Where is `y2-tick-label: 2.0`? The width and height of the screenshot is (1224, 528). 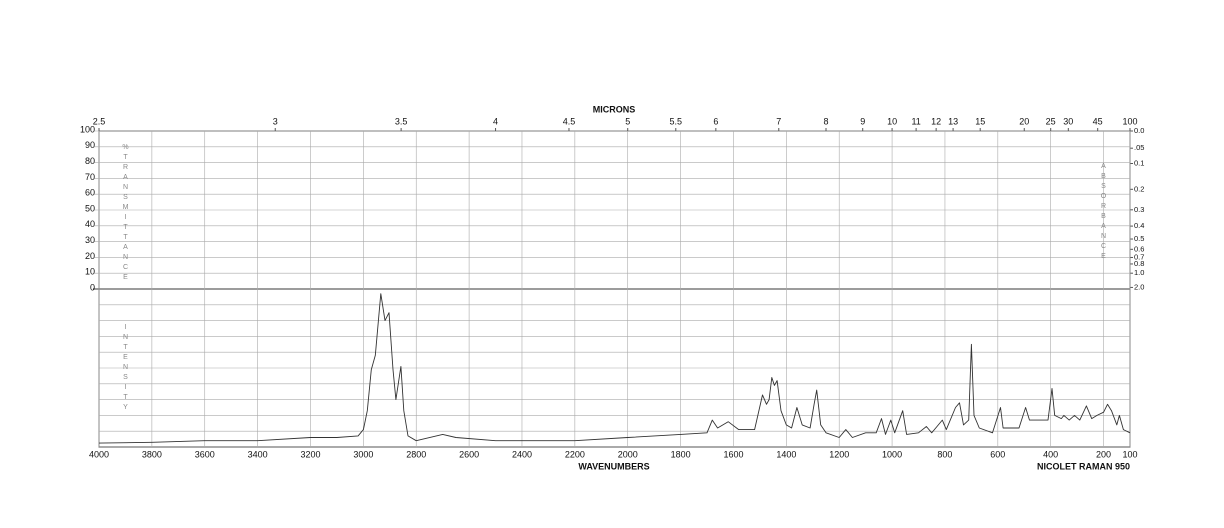
y2-tick-label: 2.0 is located at coordinates (1139, 286).